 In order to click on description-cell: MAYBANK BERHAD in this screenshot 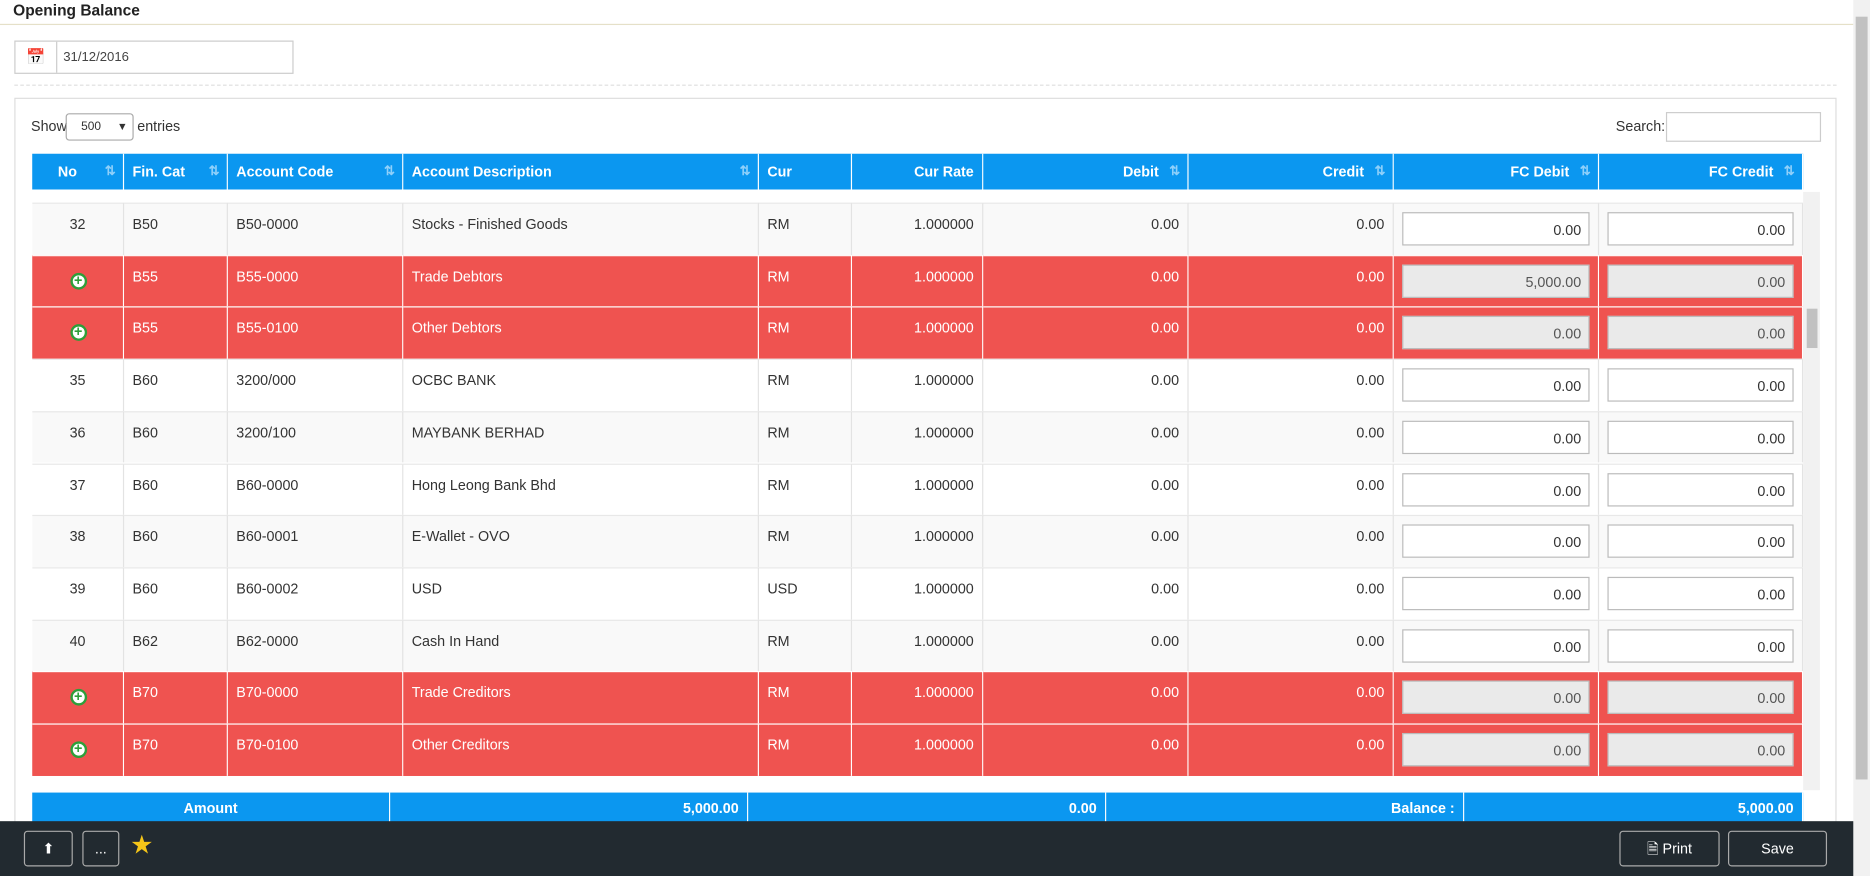, I will do `click(581, 437)`.